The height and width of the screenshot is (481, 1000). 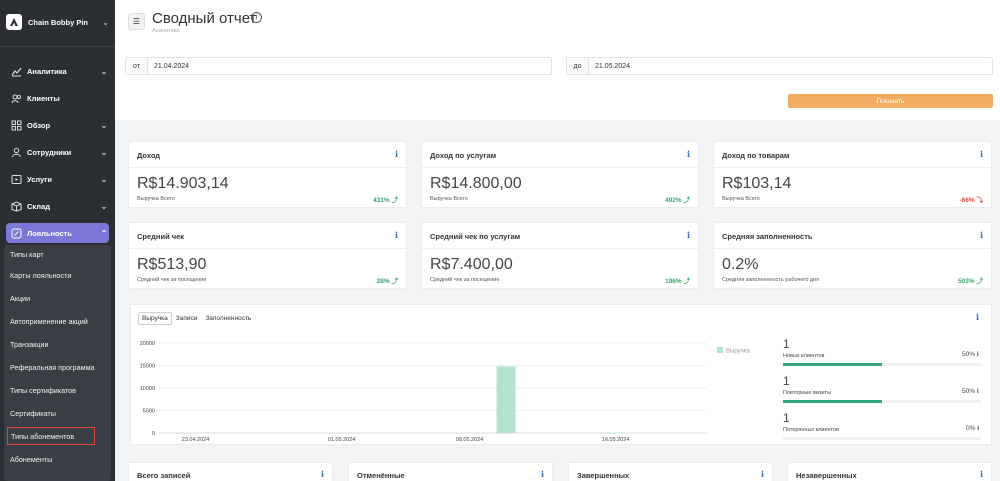 What do you see at coordinates (186, 318) in the screenshot?
I see `tab-appointments: Записи` at bounding box center [186, 318].